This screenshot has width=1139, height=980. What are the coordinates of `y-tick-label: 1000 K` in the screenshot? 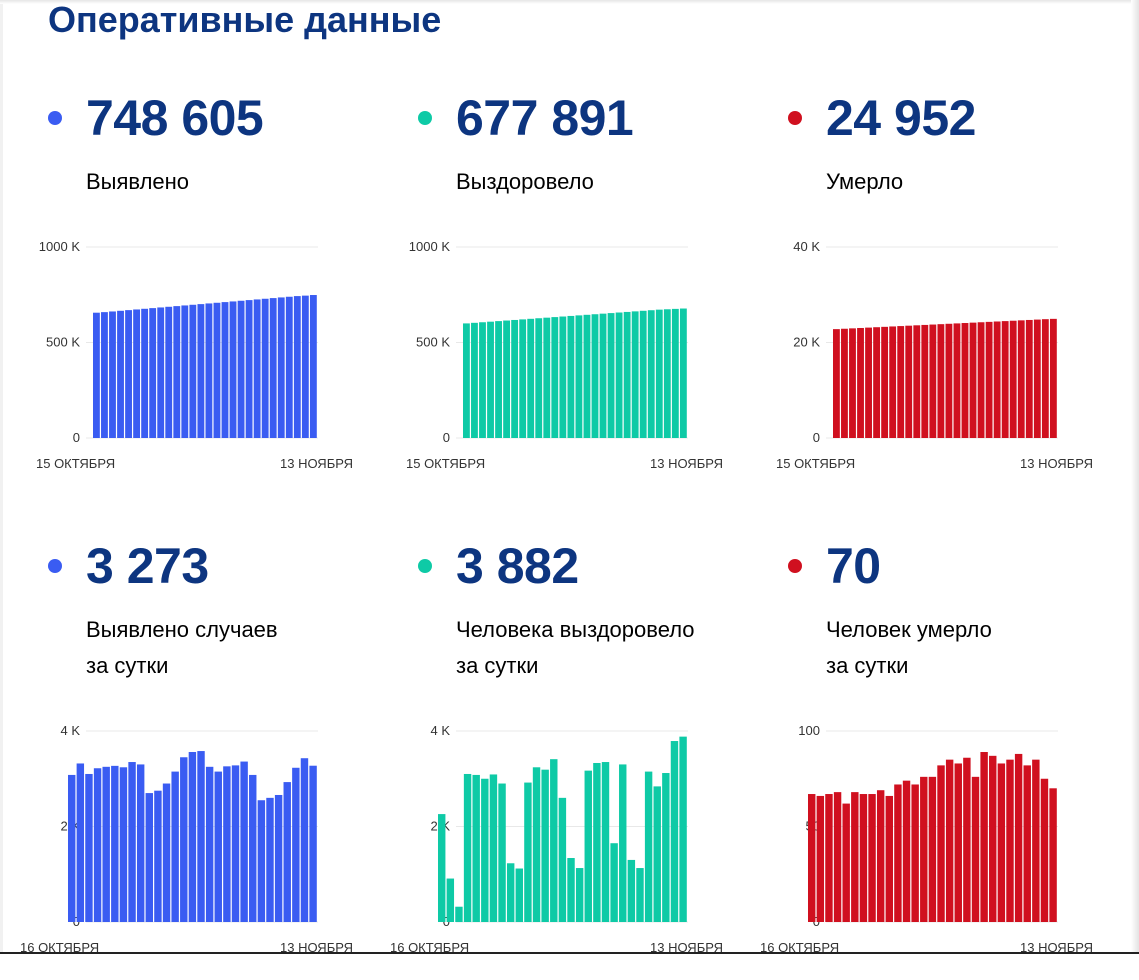 It's located at (430, 246).